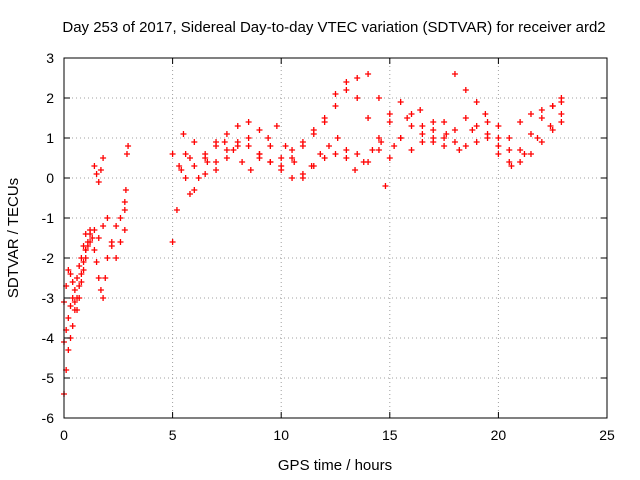 The image size is (640, 480). What do you see at coordinates (275, 140) in the screenshot?
I see `series-mid-b` at bounding box center [275, 140].